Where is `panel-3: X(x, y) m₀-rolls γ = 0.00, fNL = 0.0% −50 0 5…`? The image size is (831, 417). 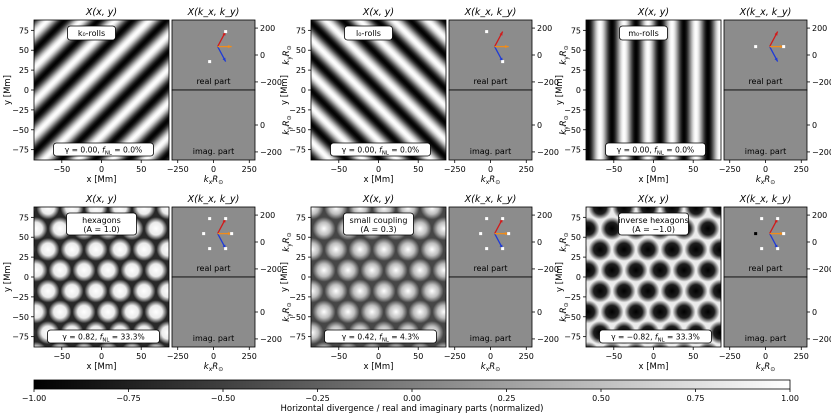
panel-3: X(x, y) m₀-rolls γ = 0.00, fNL = 0.0% −50 0 5… is located at coordinates (693, 96).